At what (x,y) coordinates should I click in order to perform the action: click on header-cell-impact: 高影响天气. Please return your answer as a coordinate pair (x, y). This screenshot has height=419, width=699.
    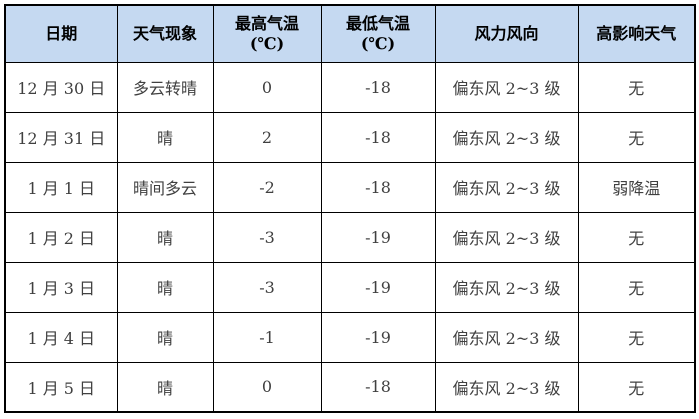
    Looking at the image, I should click on (636, 33).